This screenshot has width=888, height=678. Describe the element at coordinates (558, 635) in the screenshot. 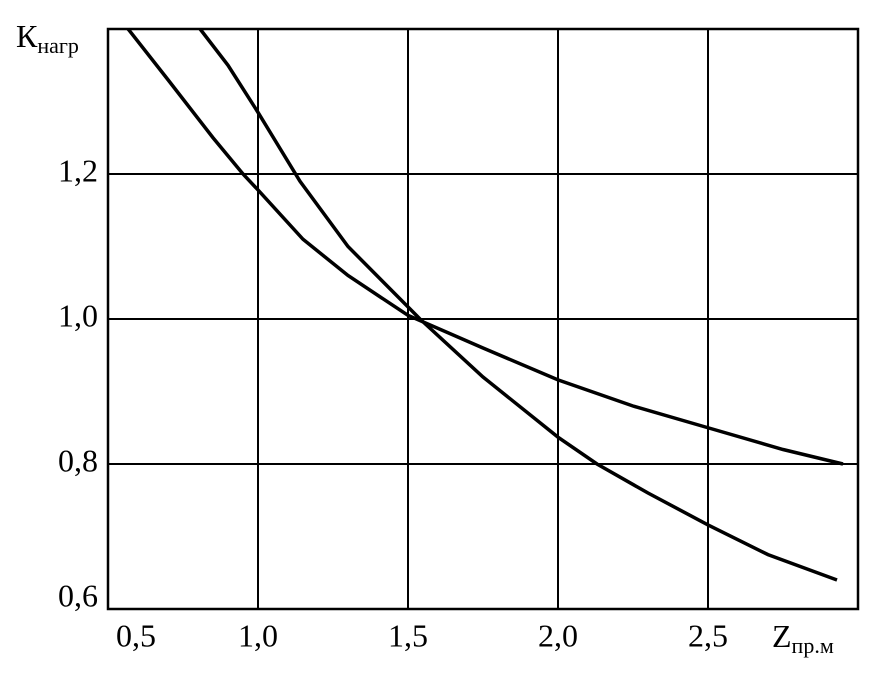

I see `x-tick-label: 2,0` at that location.